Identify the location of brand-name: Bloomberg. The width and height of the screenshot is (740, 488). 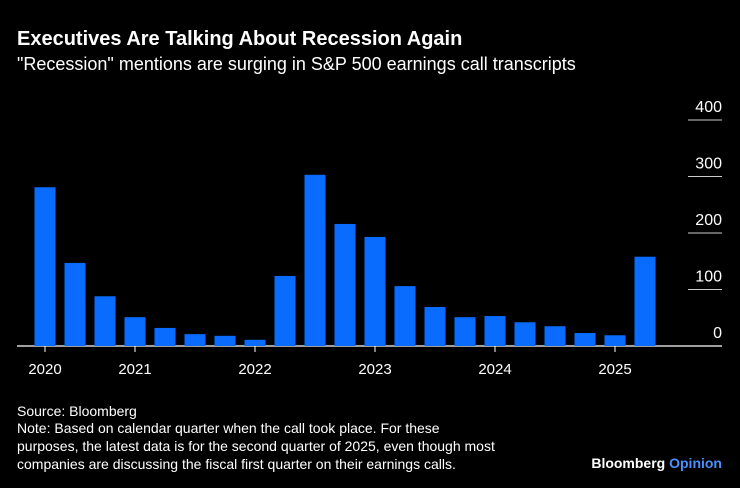
(628, 463).